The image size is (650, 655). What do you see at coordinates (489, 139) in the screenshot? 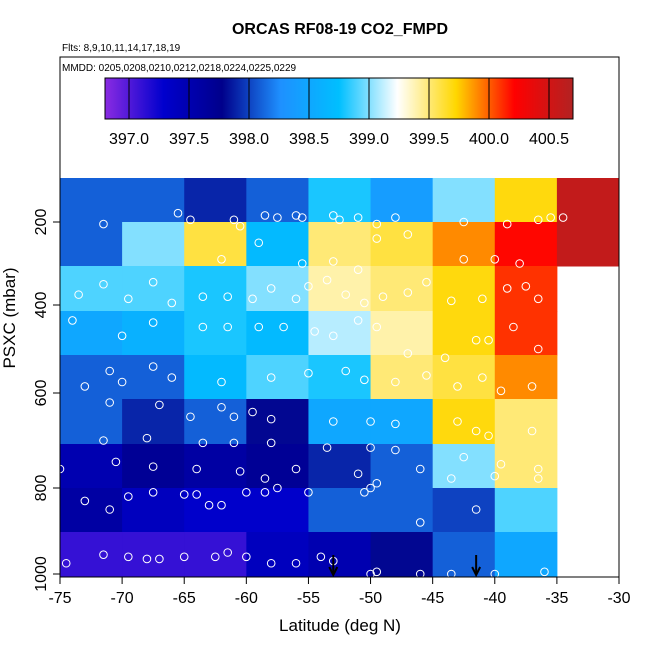
I see `colorbar-tick-label: 400.0` at bounding box center [489, 139].